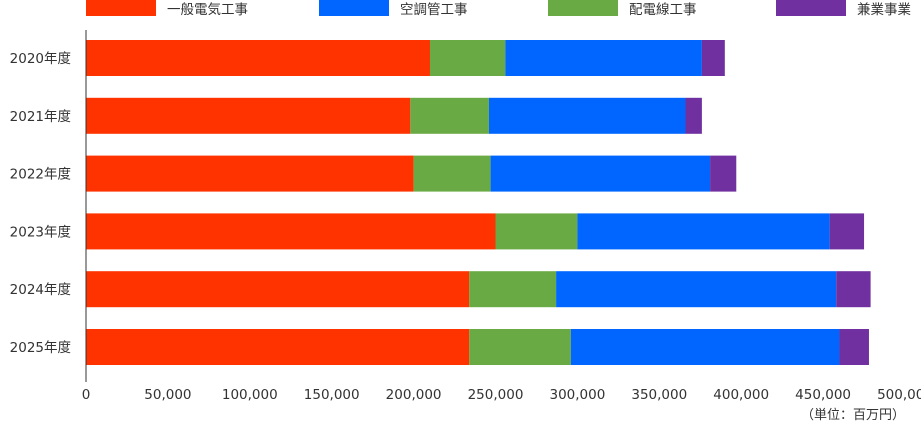 This screenshot has height=425, width=921. What do you see at coordinates (250, 395) in the screenshot?
I see `x-tick-label-2: 100,000` at bounding box center [250, 395].